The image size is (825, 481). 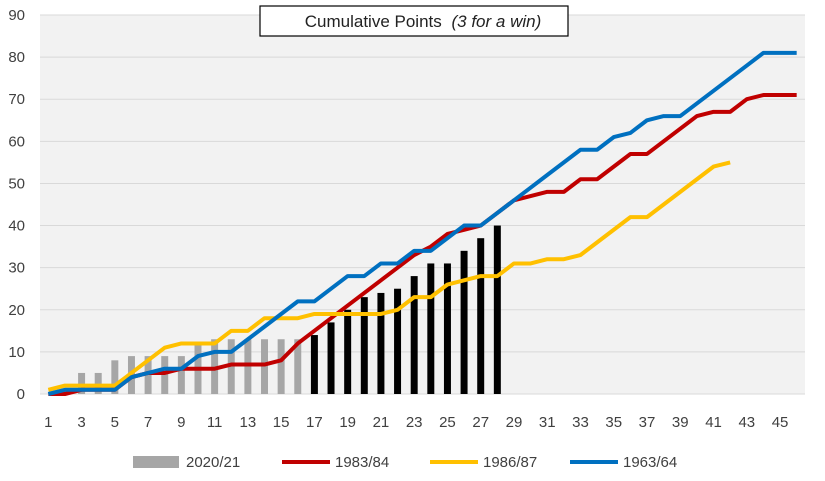 I want to click on chart-title-box: Cumulative Points (3 for a win), so click(x=414, y=21).